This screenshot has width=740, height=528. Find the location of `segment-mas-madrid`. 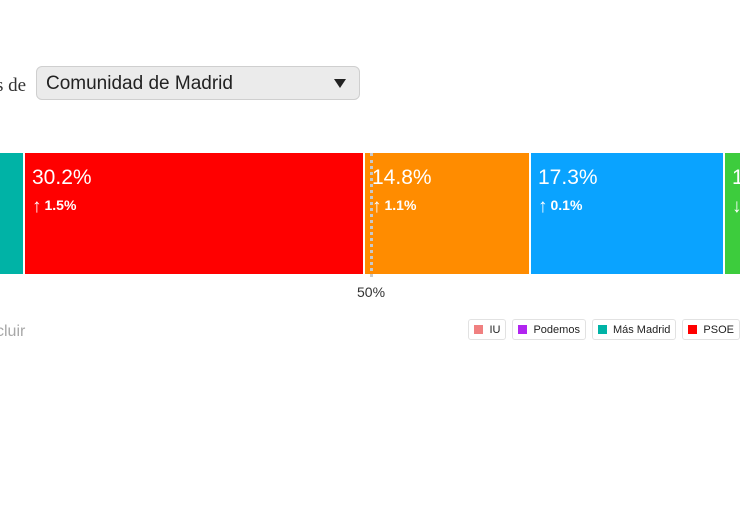

segment-mas-madrid is located at coordinates (12, 213).